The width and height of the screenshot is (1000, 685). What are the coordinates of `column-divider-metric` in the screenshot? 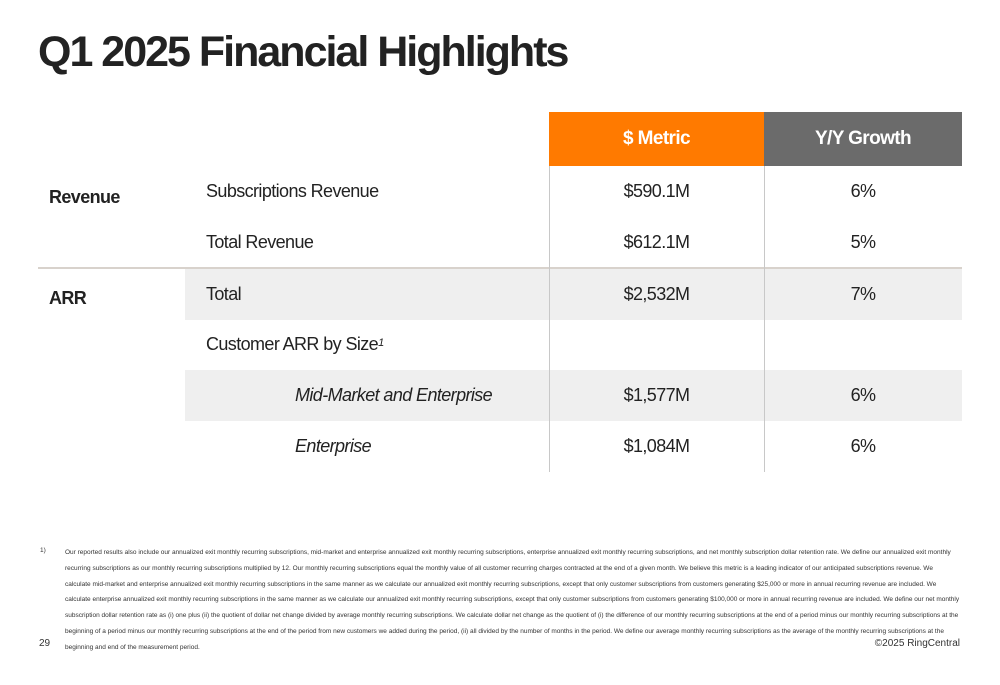 It's located at (549, 319).